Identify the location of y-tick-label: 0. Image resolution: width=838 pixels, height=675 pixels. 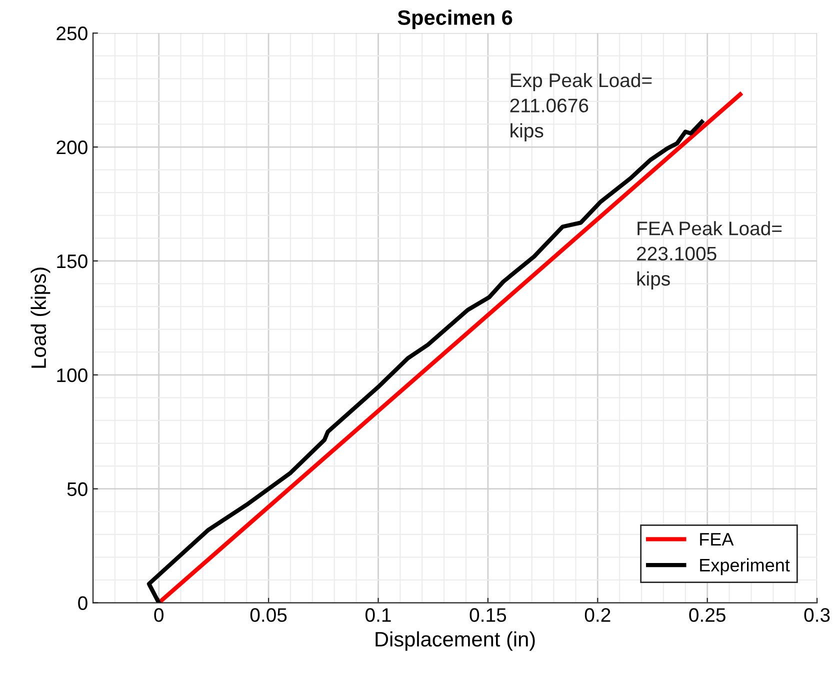
(83, 603).